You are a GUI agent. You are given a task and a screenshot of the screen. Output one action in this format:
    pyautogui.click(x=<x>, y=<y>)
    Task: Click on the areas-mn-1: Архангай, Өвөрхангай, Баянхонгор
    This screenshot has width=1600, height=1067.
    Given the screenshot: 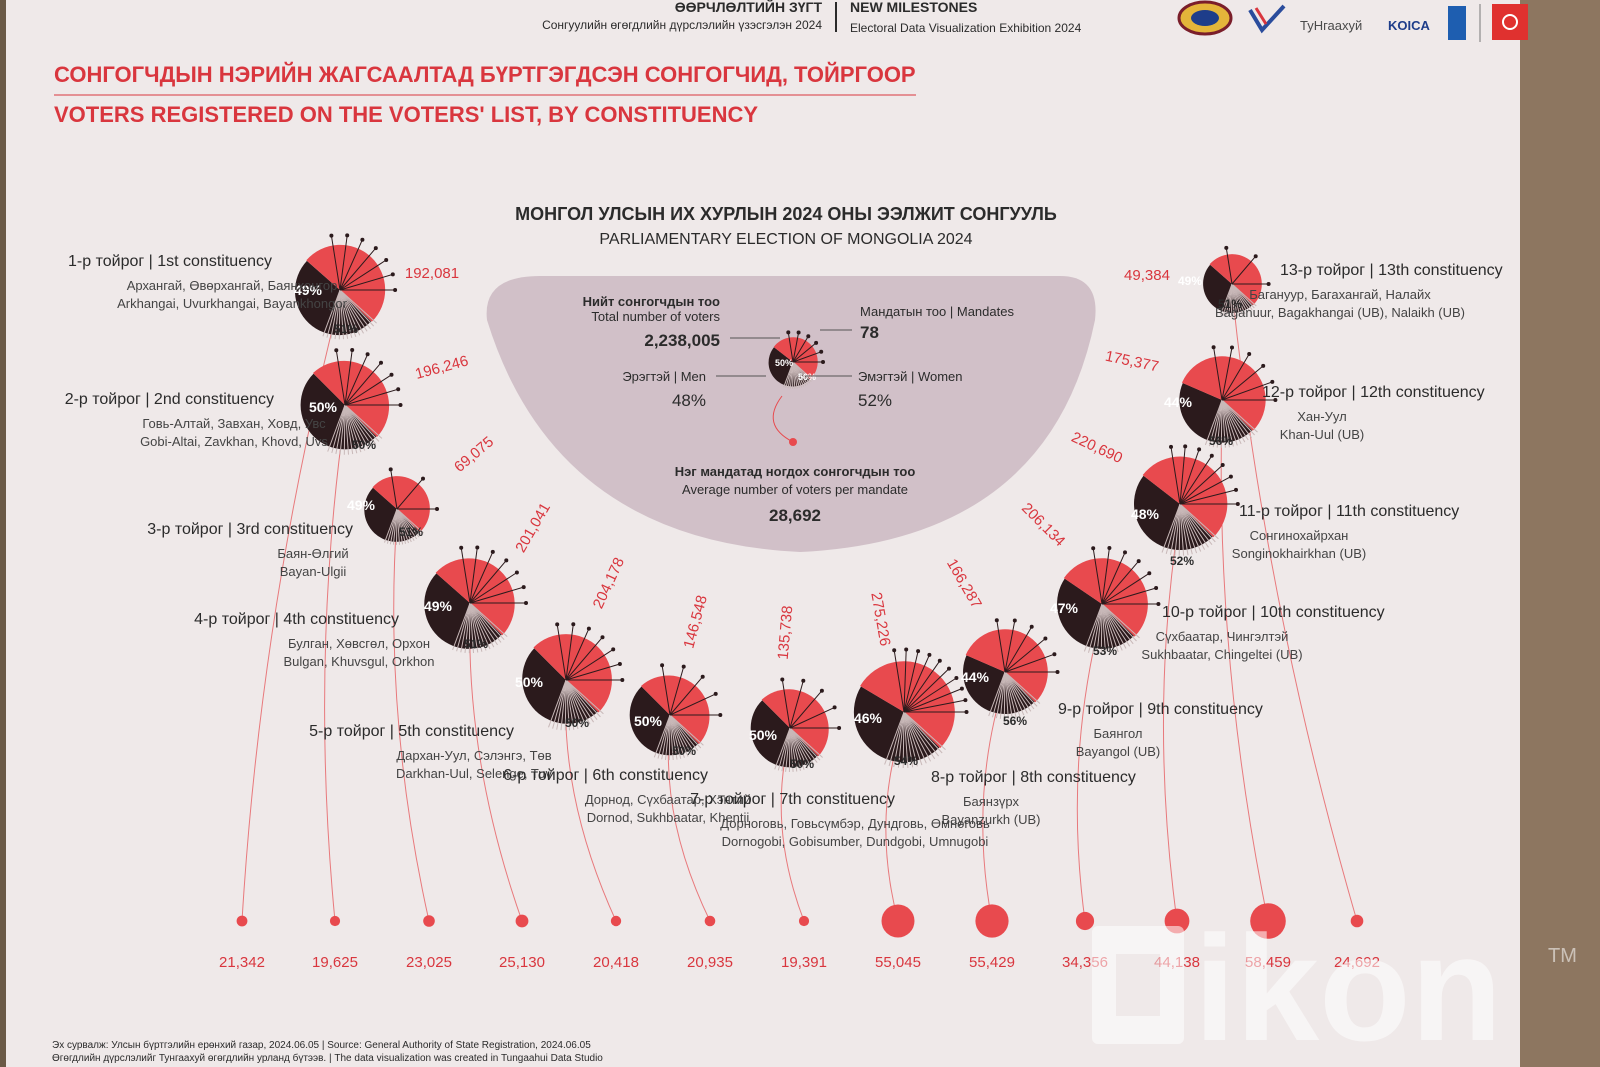 What is the action you would take?
    pyautogui.click(x=232, y=285)
    